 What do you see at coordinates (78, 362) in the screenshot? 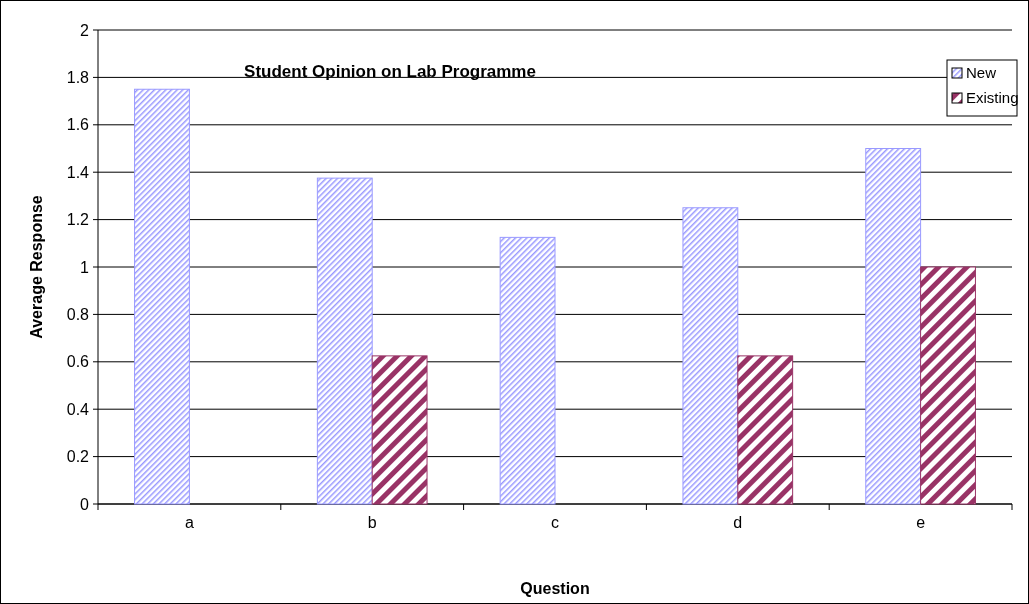
I see `y-tick-label: 0.6` at bounding box center [78, 362].